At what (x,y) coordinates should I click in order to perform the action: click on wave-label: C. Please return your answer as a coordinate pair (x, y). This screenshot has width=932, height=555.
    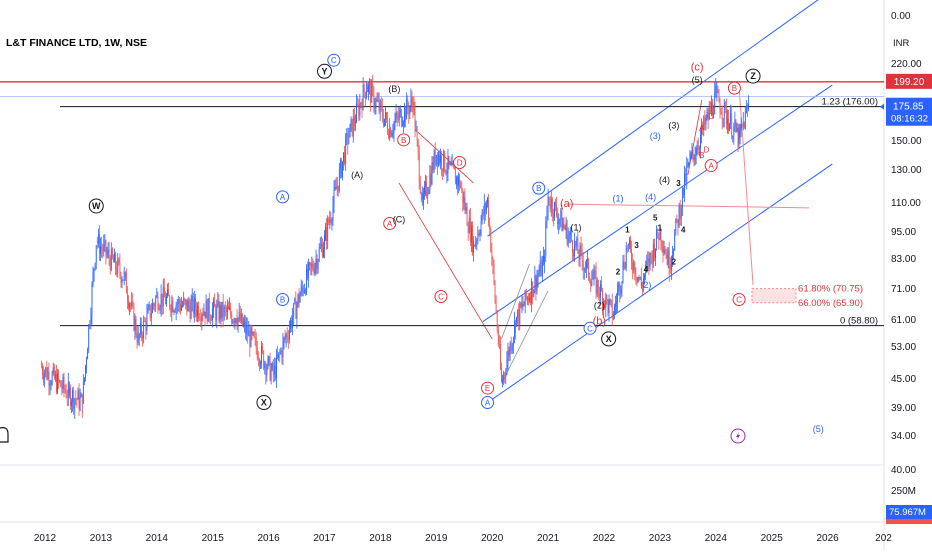
    Looking at the image, I should click on (711, 116).